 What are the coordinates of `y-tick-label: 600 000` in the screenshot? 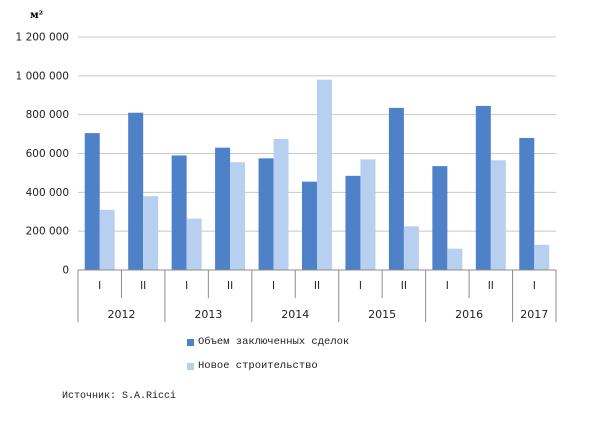 It's located at (47, 154).